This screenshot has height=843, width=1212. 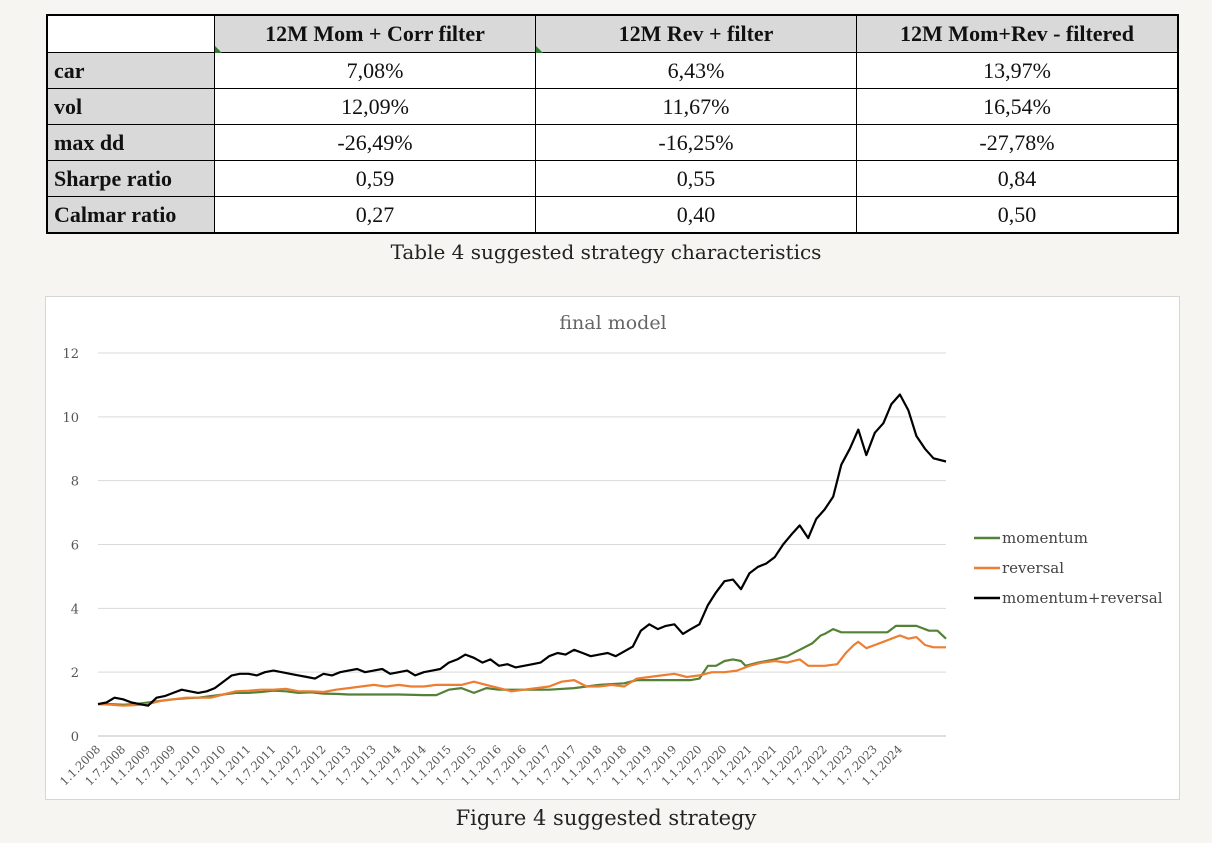 What do you see at coordinates (1045, 538) in the screenshot?
I see `legend-label: momentum` at bounding box center [1045, 538].